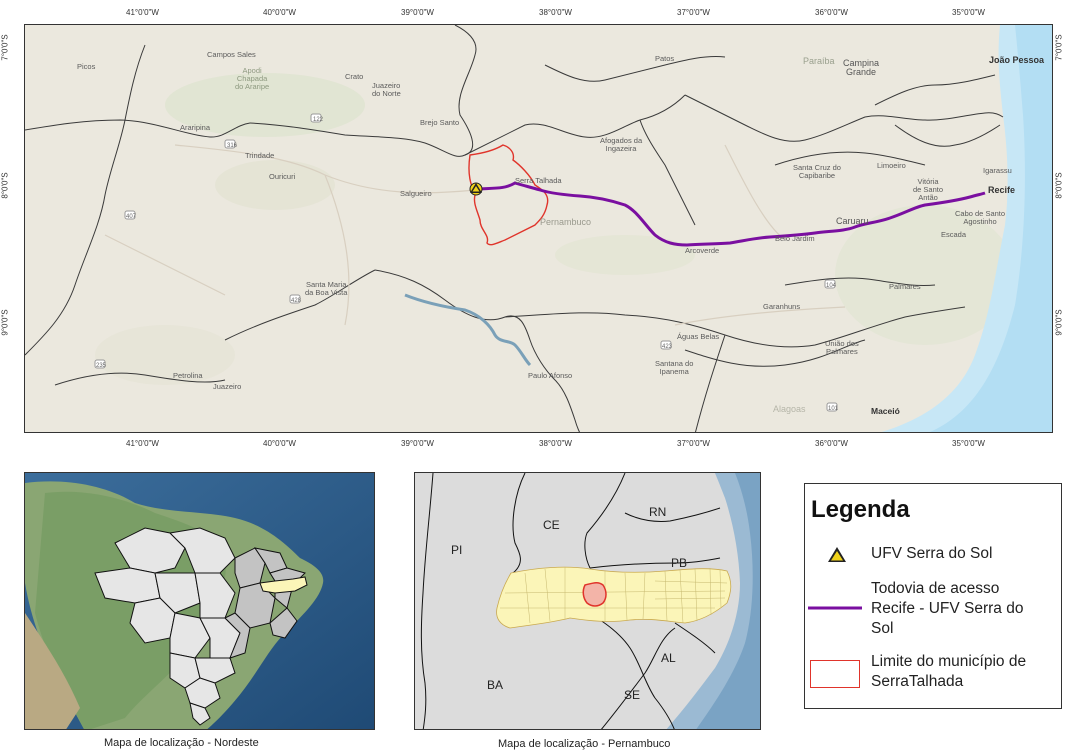  What do you see at coordinates (5, 47) in the screenshot?
I see `lat-tick-left: 7°0'0"S` at bounding box center [5, 47].